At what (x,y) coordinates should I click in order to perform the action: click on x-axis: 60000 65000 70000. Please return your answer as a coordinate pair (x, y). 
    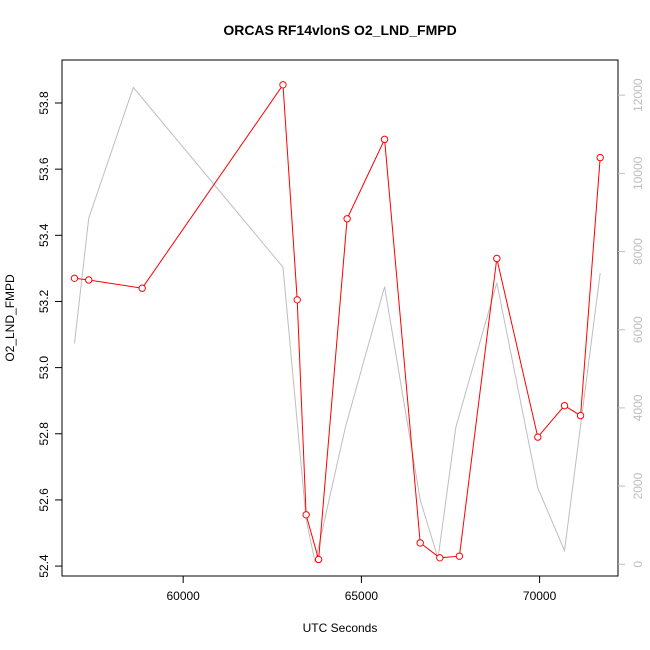
    Looking at the image, I should click on (361, 589).